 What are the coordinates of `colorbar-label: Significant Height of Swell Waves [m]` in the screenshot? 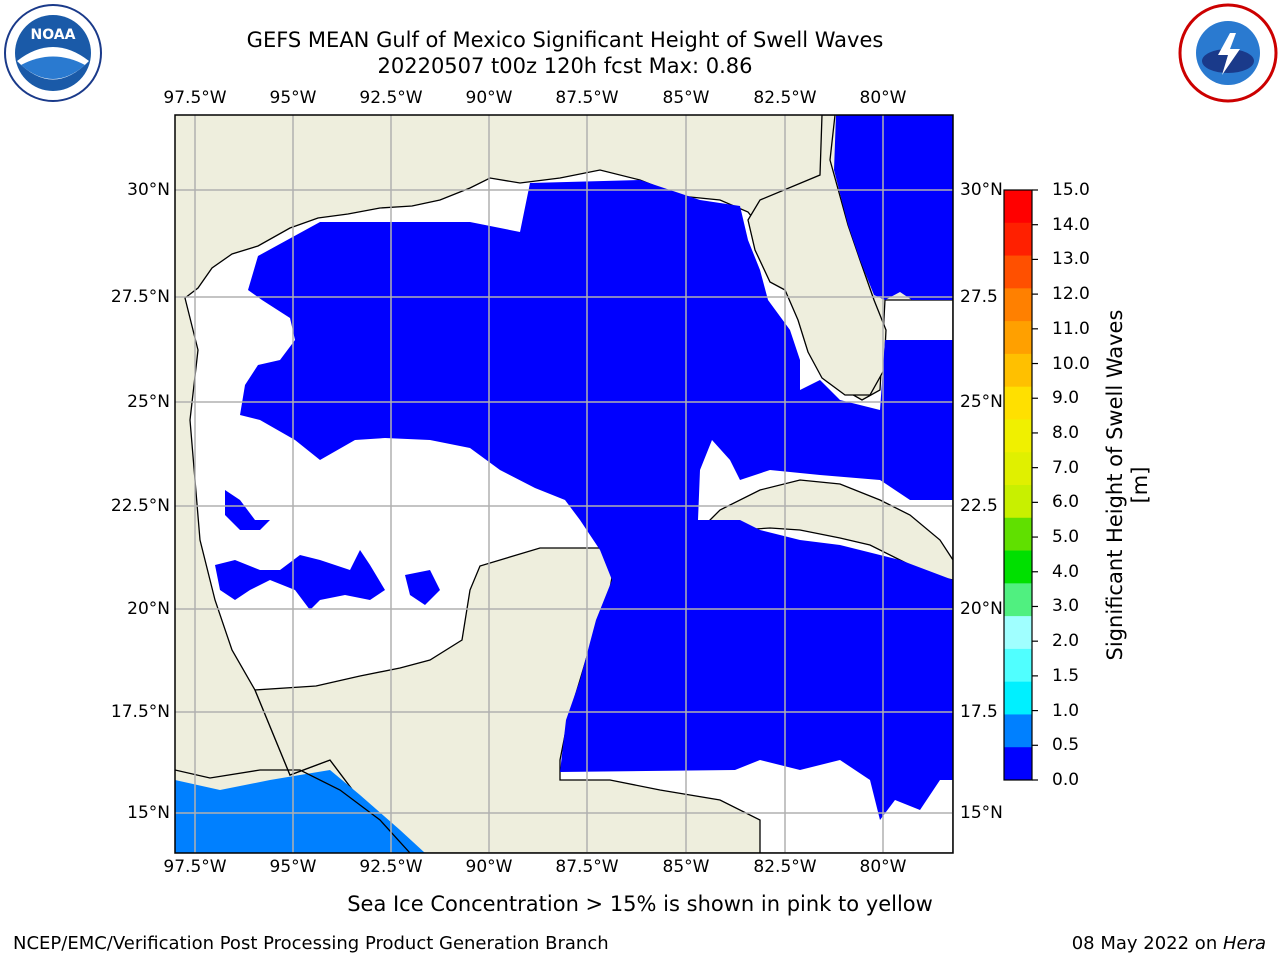 It's located at (1127, 485).